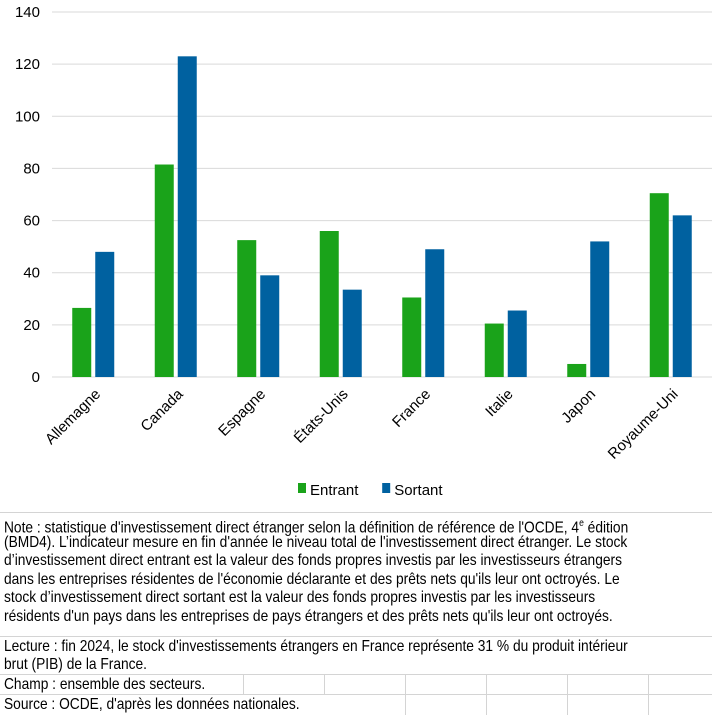  Describe the element at coordinates (31, 168) in the screenshot. I see `y-tick-label: 80` at that location.